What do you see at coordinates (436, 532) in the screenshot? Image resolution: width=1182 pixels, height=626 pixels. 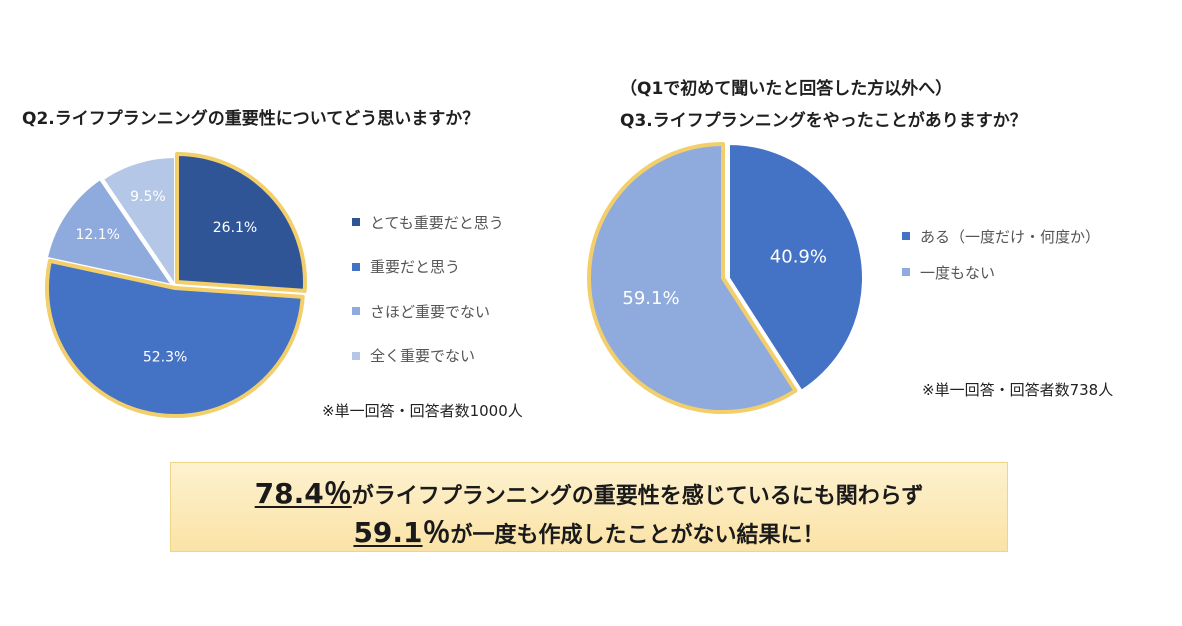 I see `banner-highlight-unit-2: ％` at bounding box center [436, 532].